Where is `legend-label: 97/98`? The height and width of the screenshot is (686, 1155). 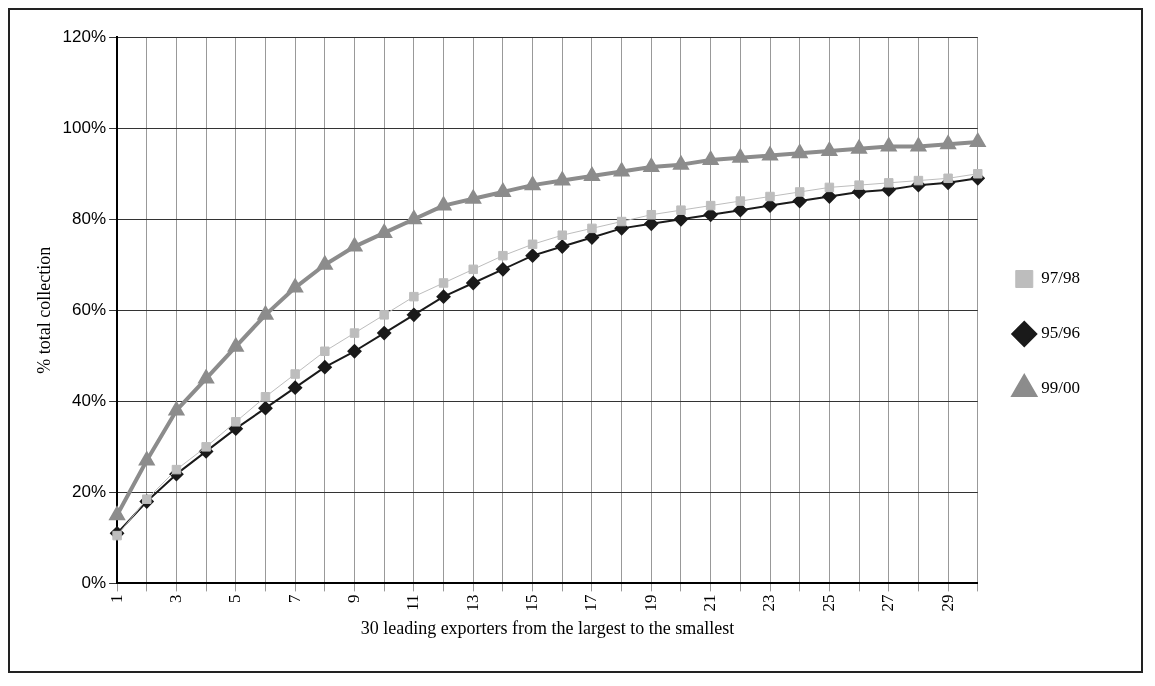
legend-label: 97/98 is located at coordinates (1061, 278).